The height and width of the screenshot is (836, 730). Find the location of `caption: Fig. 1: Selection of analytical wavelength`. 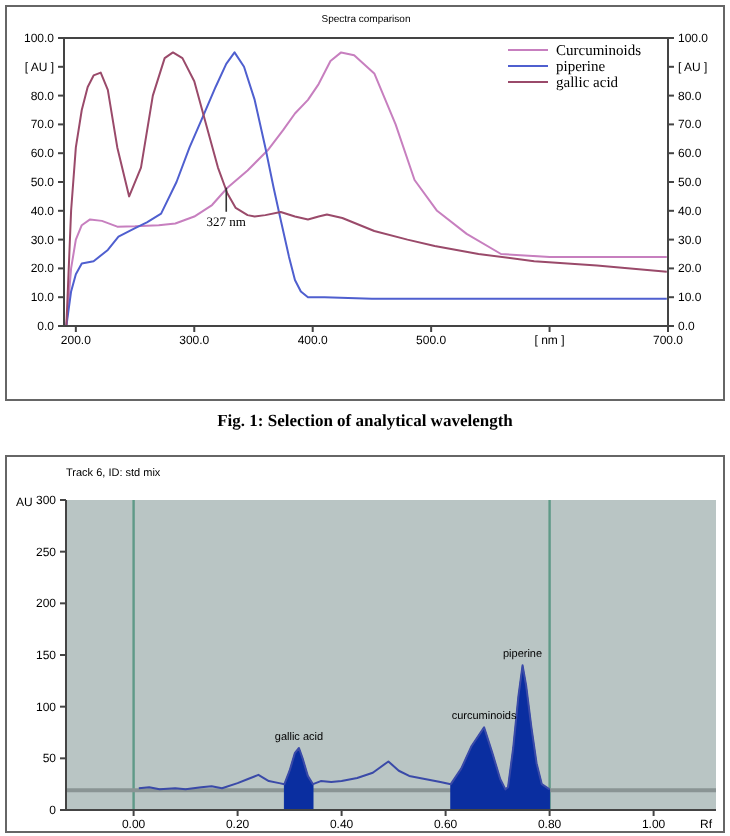

caption: Fig. 1: Selection of analytical wavelength is located at coordinates (365, 420).